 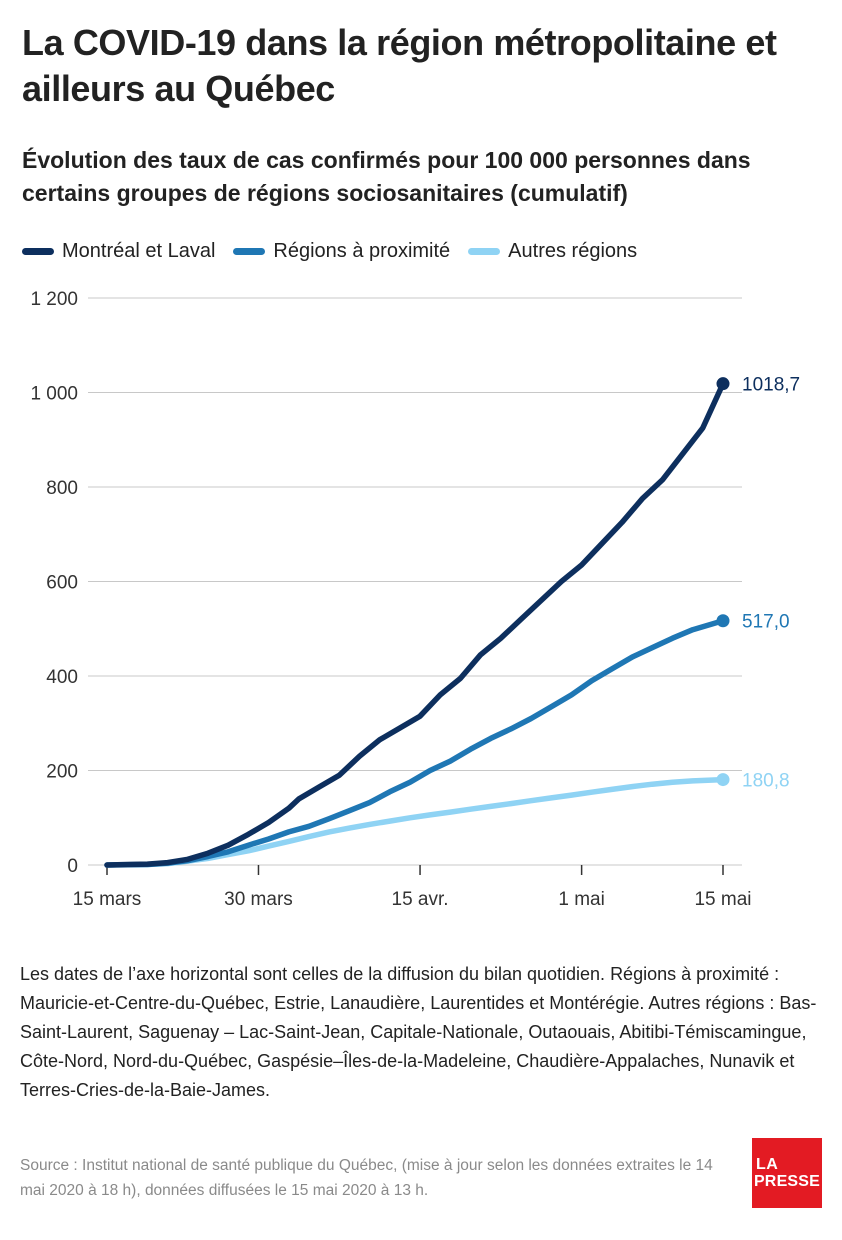 I want to click on legend-item-montreal-laval: Montréal et Laval, so click(x=118, y=251).